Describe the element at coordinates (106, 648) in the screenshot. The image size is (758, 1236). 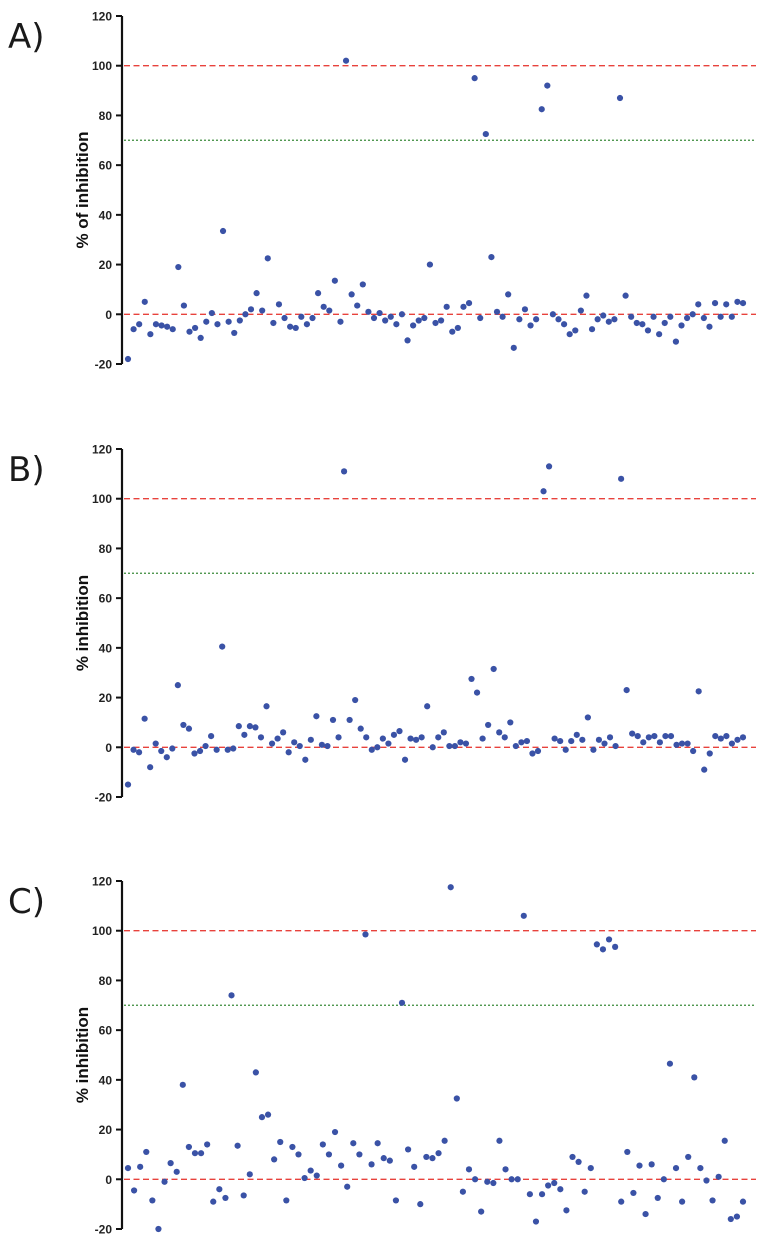
I see `y-tick-label: 40` at that location.